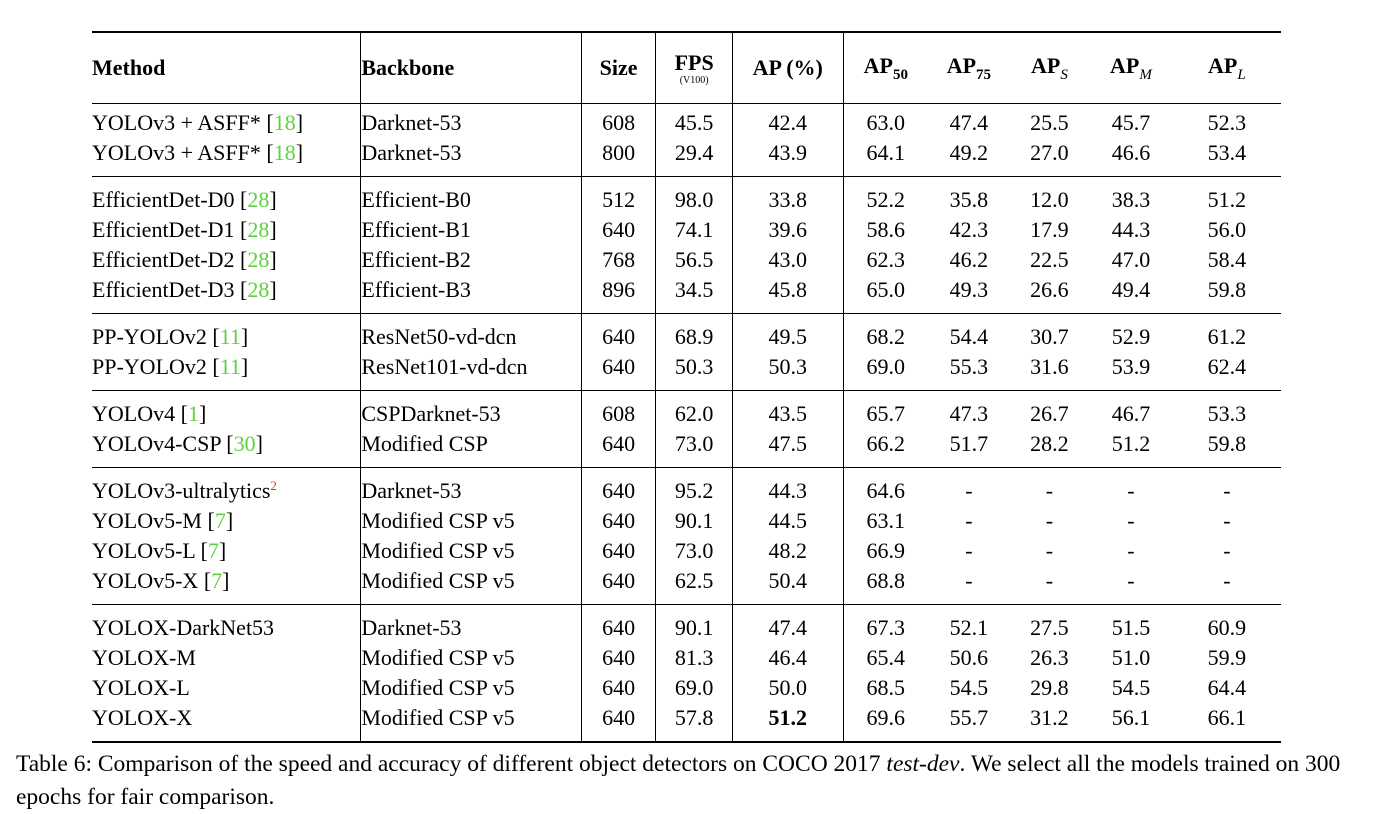 This screenshot has width=1374, height=814. I want to click on header-ap75-label: AP, so click(961, 65).